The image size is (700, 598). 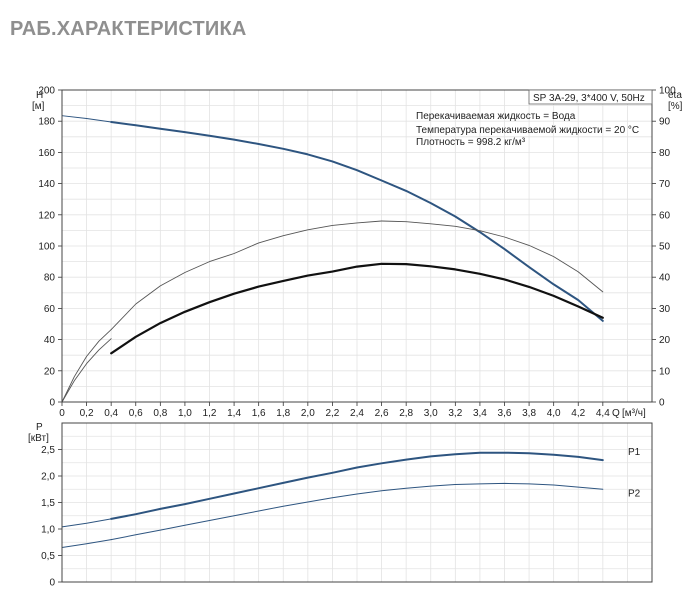 I want to click on x-tick-label: 4,4, so click(x=603, y=413).